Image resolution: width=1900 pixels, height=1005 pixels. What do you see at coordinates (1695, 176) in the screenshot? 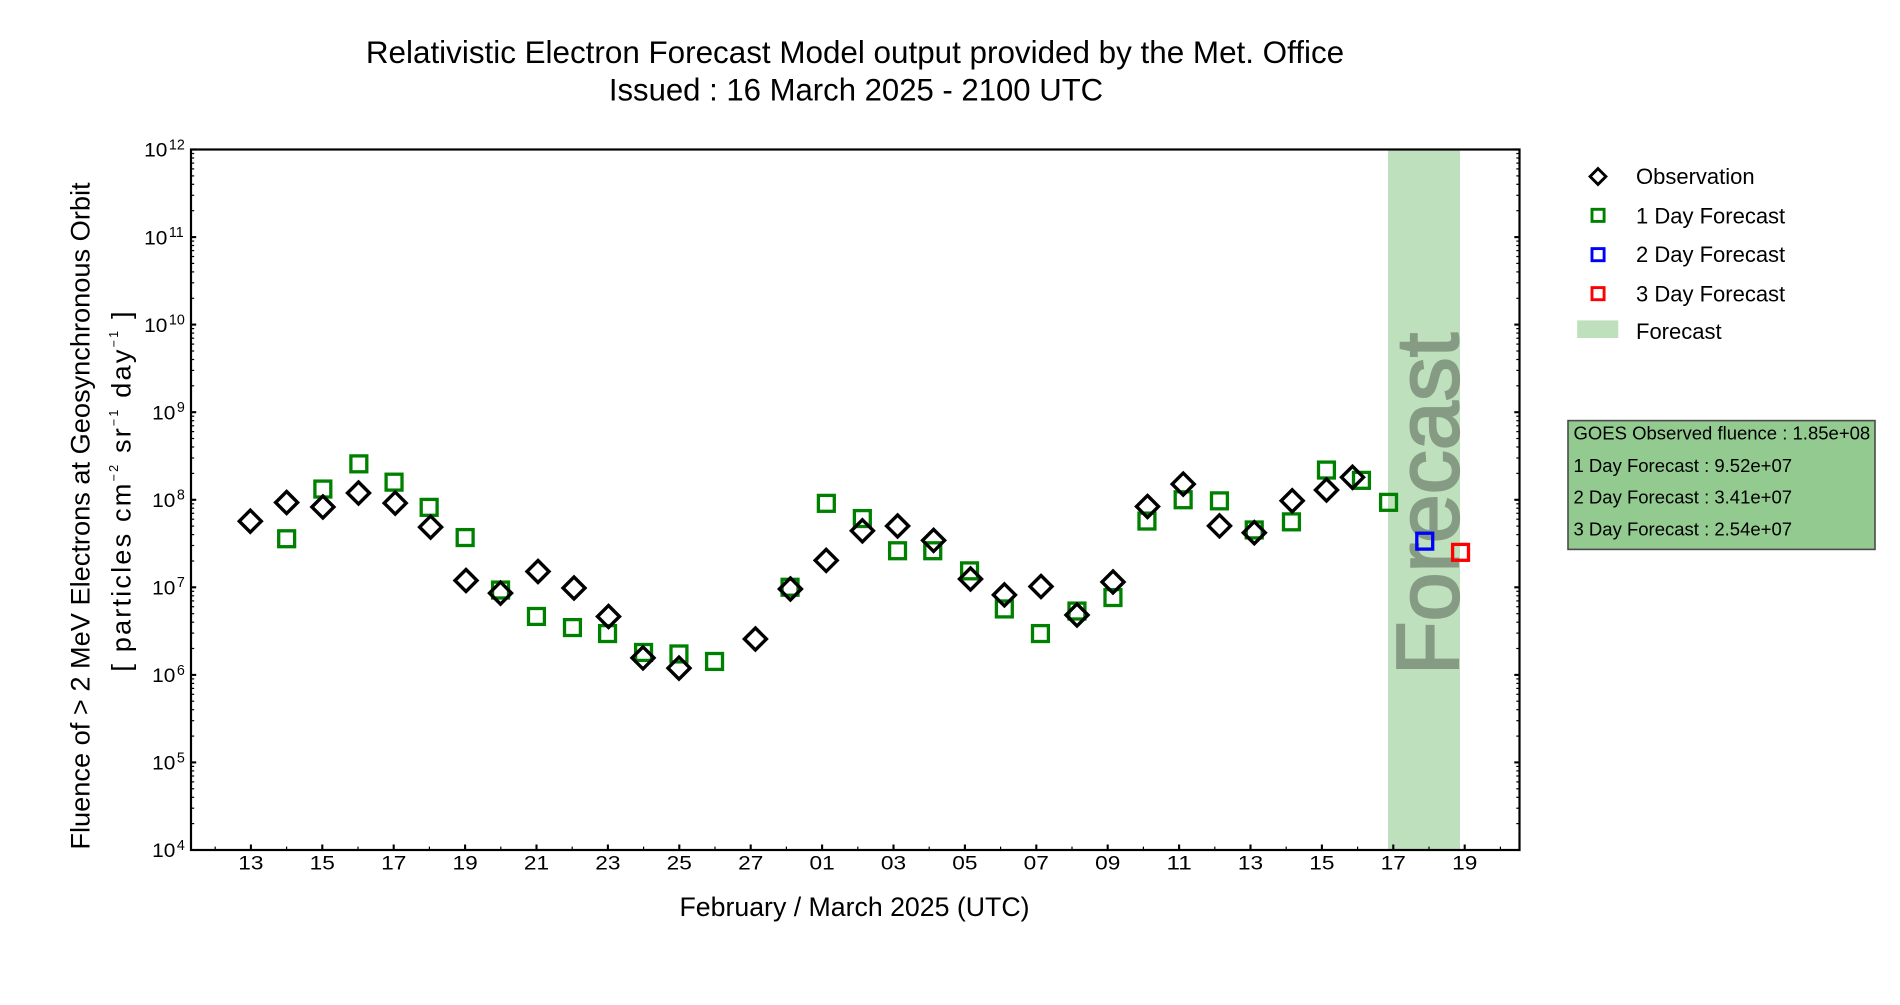
I see `svg-text: Observation` at bounding box center [1695, 176].